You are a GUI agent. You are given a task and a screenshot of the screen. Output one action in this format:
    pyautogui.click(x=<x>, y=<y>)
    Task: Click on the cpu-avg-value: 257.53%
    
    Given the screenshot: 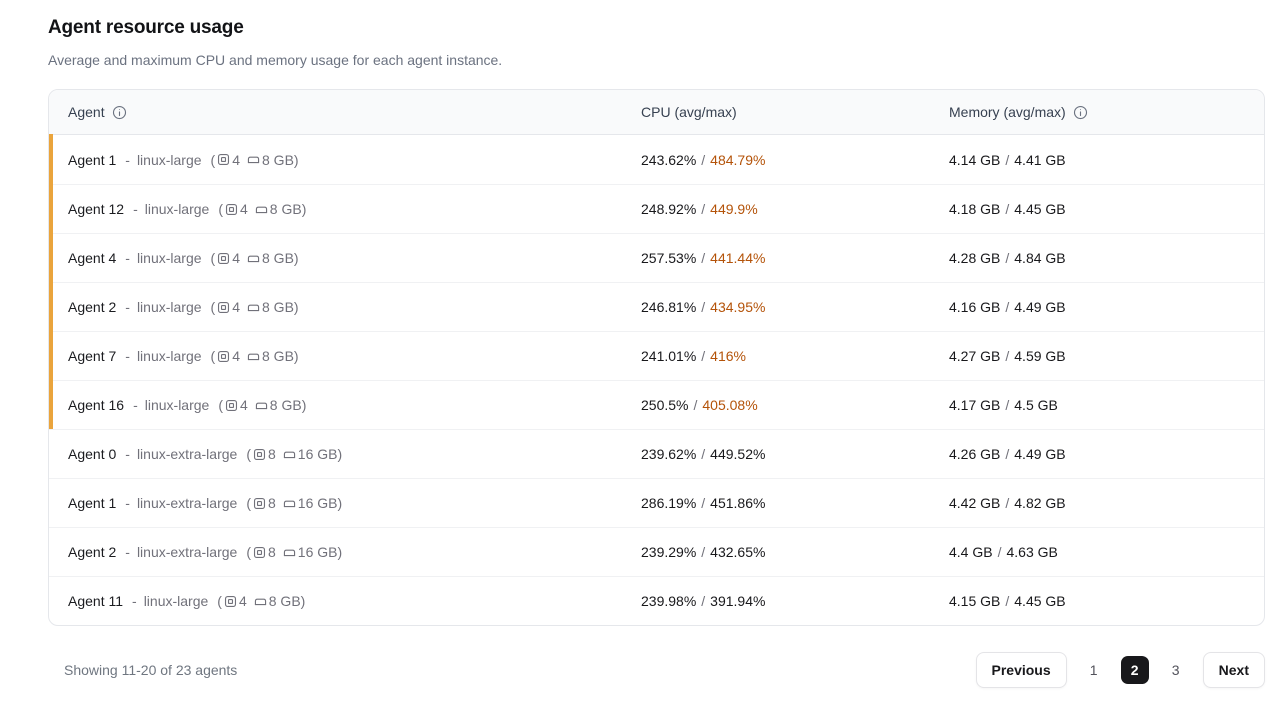 What is the action you would take?
    pyautogui.click(x=669, y=258)
    